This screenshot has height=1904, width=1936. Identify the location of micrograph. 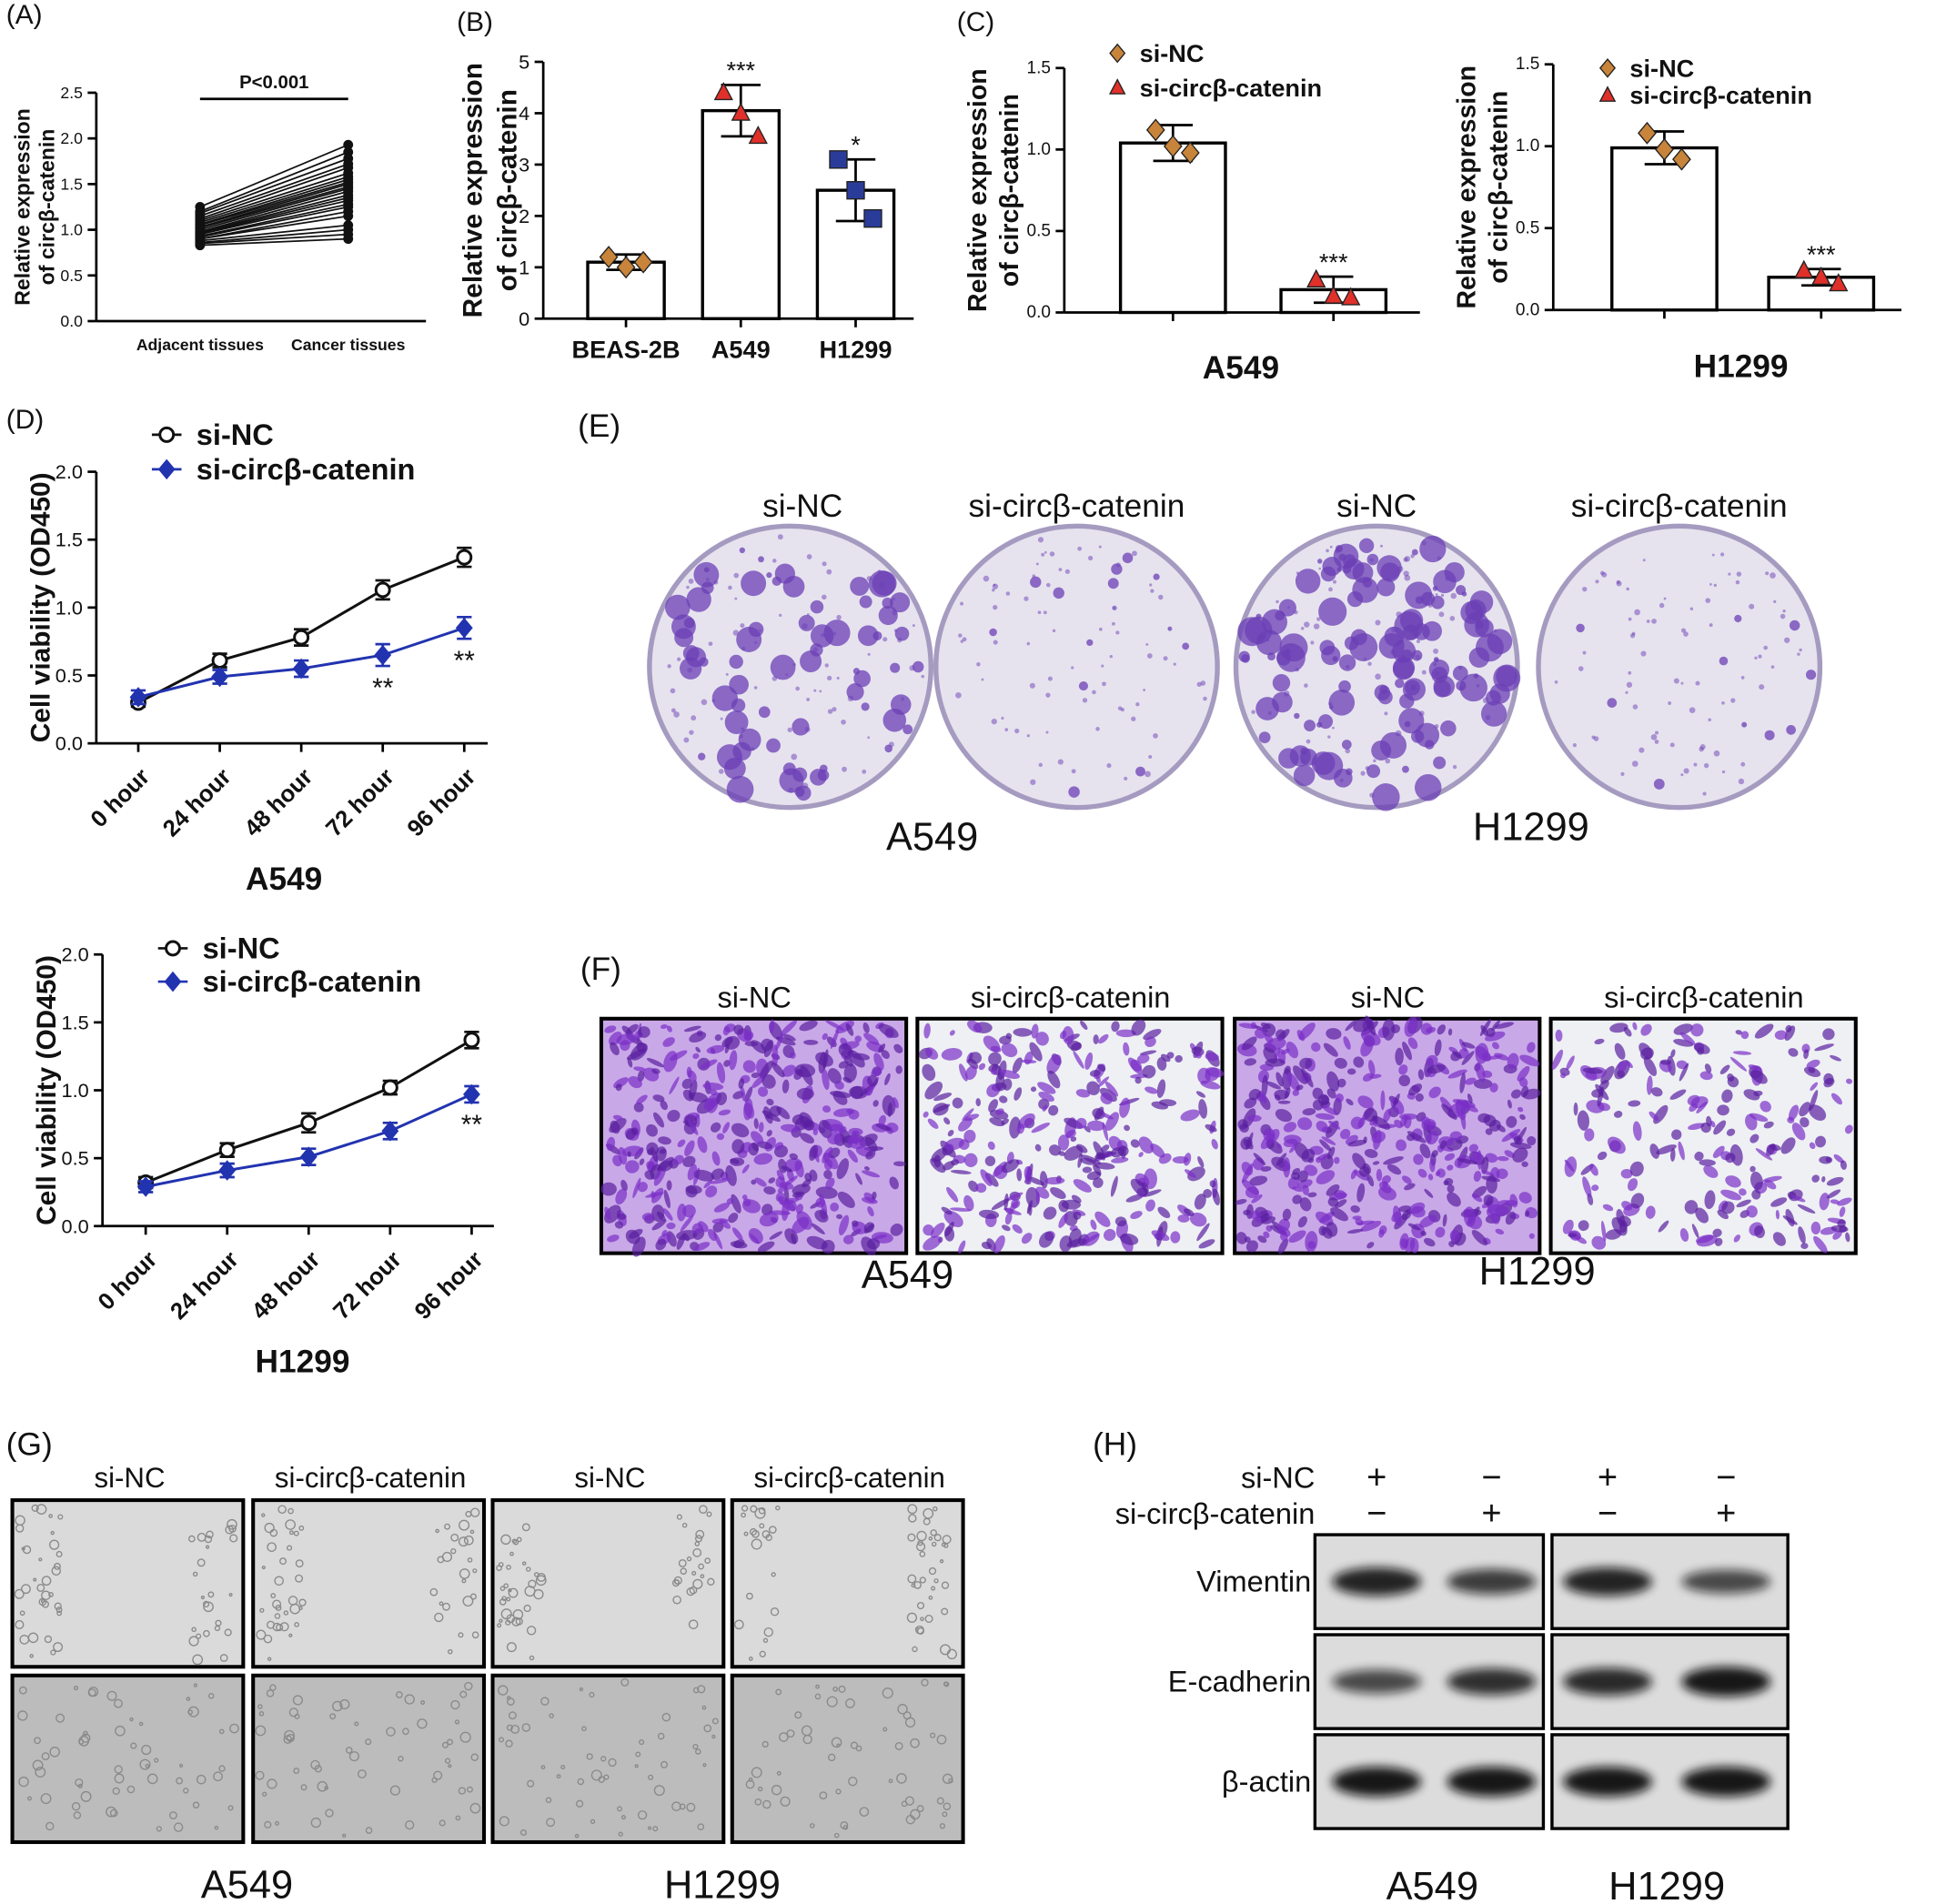
(847, 1759).